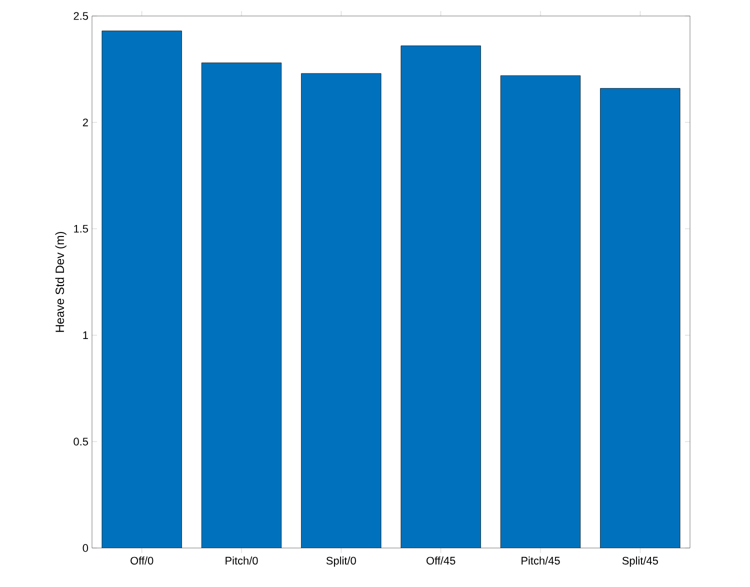 Image resolution: width=750 pixels, height=587 pixels. What do you see at coordinates (81, 442) in the screenshot?
I see `y-tick-label: 0.5` at bounding box center [81, 442].